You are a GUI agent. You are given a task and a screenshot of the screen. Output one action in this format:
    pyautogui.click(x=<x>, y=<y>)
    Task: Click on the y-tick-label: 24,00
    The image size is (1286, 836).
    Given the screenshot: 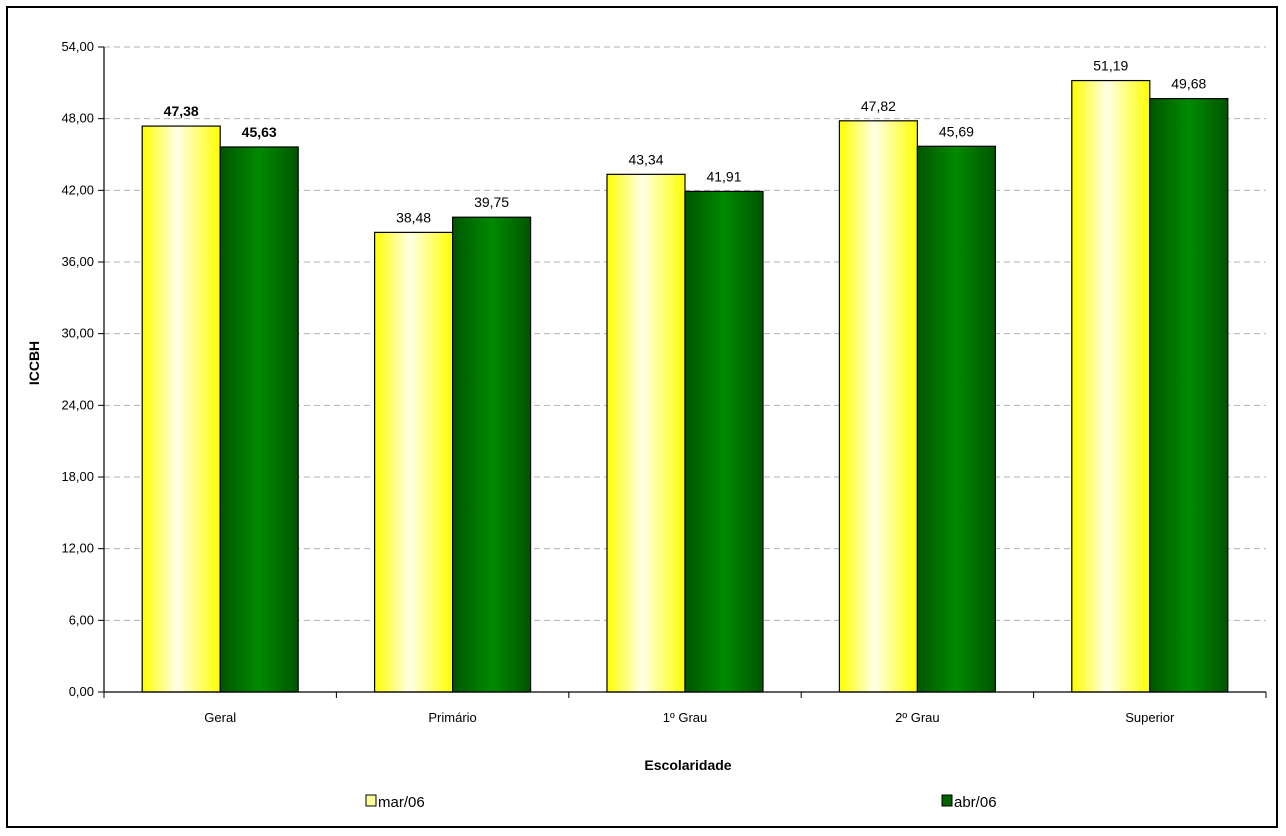 What is the action you would take?
    pyautogui.click(x=77, y=404)
    